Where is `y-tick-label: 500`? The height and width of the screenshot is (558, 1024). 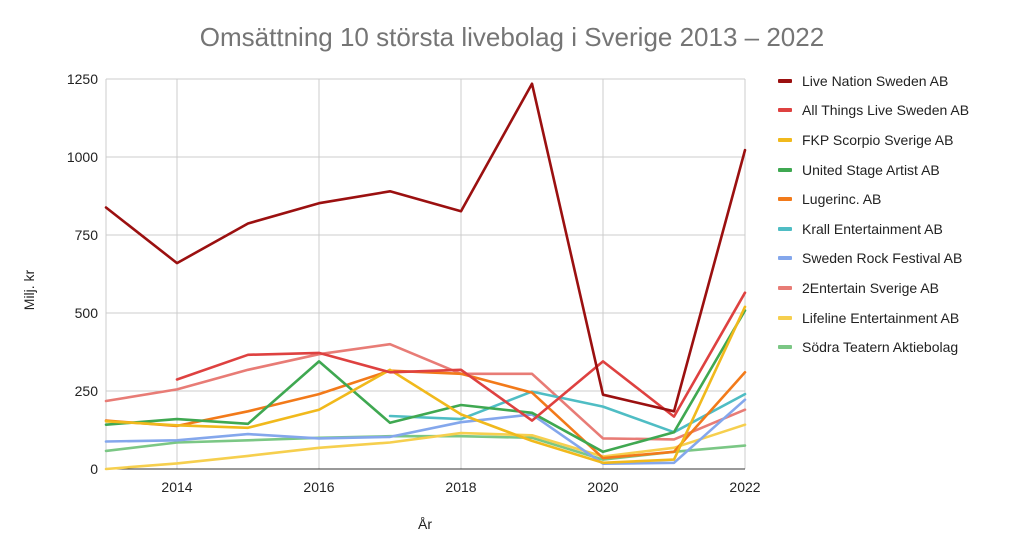 y-tick-label: 500 is located at coordinates (87, 313).